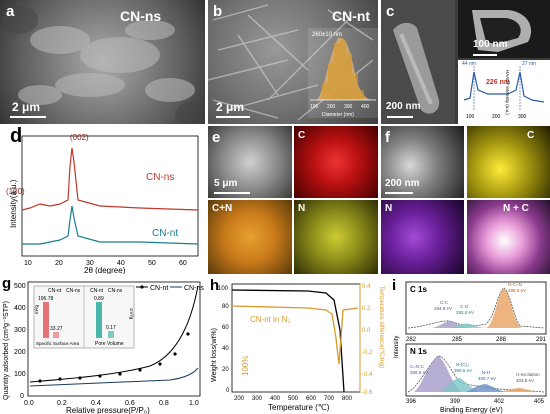  I want to click on series-label: CN-nt, so click(165, 233).